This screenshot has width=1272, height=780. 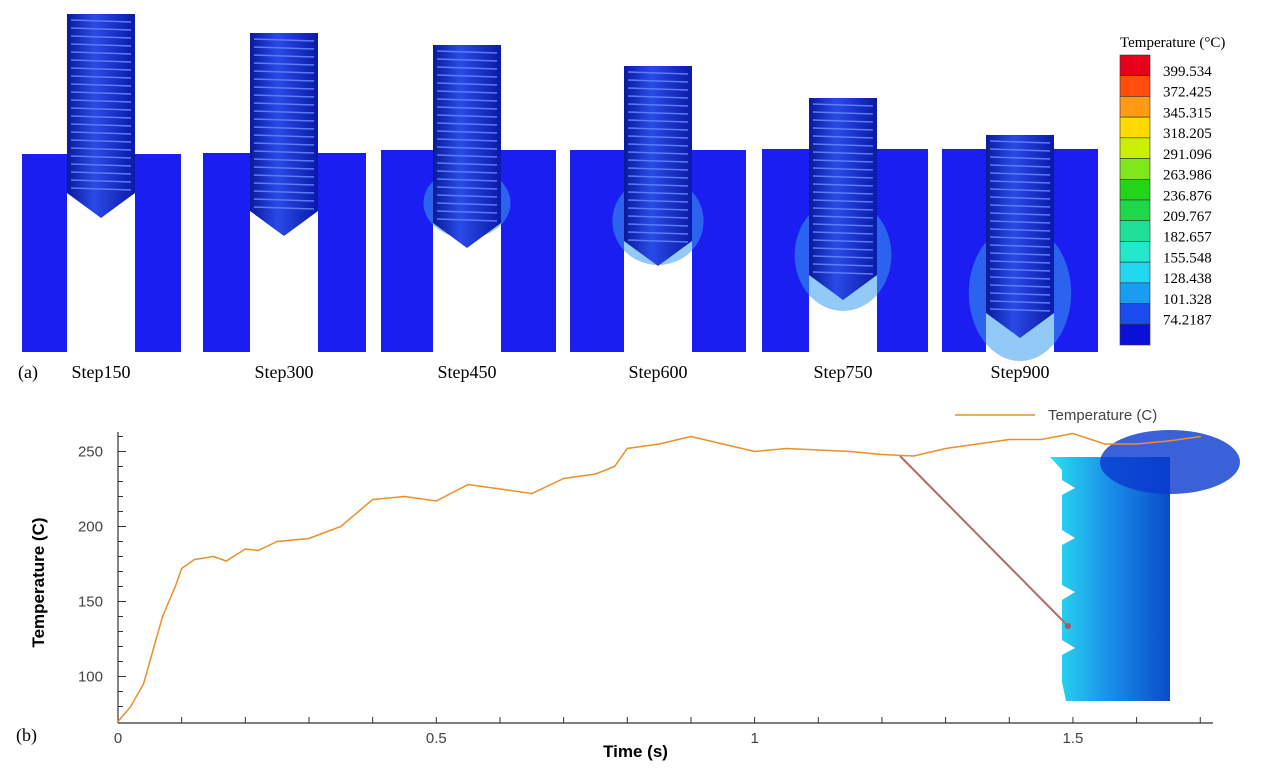 What do you see at coordinates (1187, 279) in the screenshot?
I see `colorbar-label: 128.438` at bounding box center [1187, 279].